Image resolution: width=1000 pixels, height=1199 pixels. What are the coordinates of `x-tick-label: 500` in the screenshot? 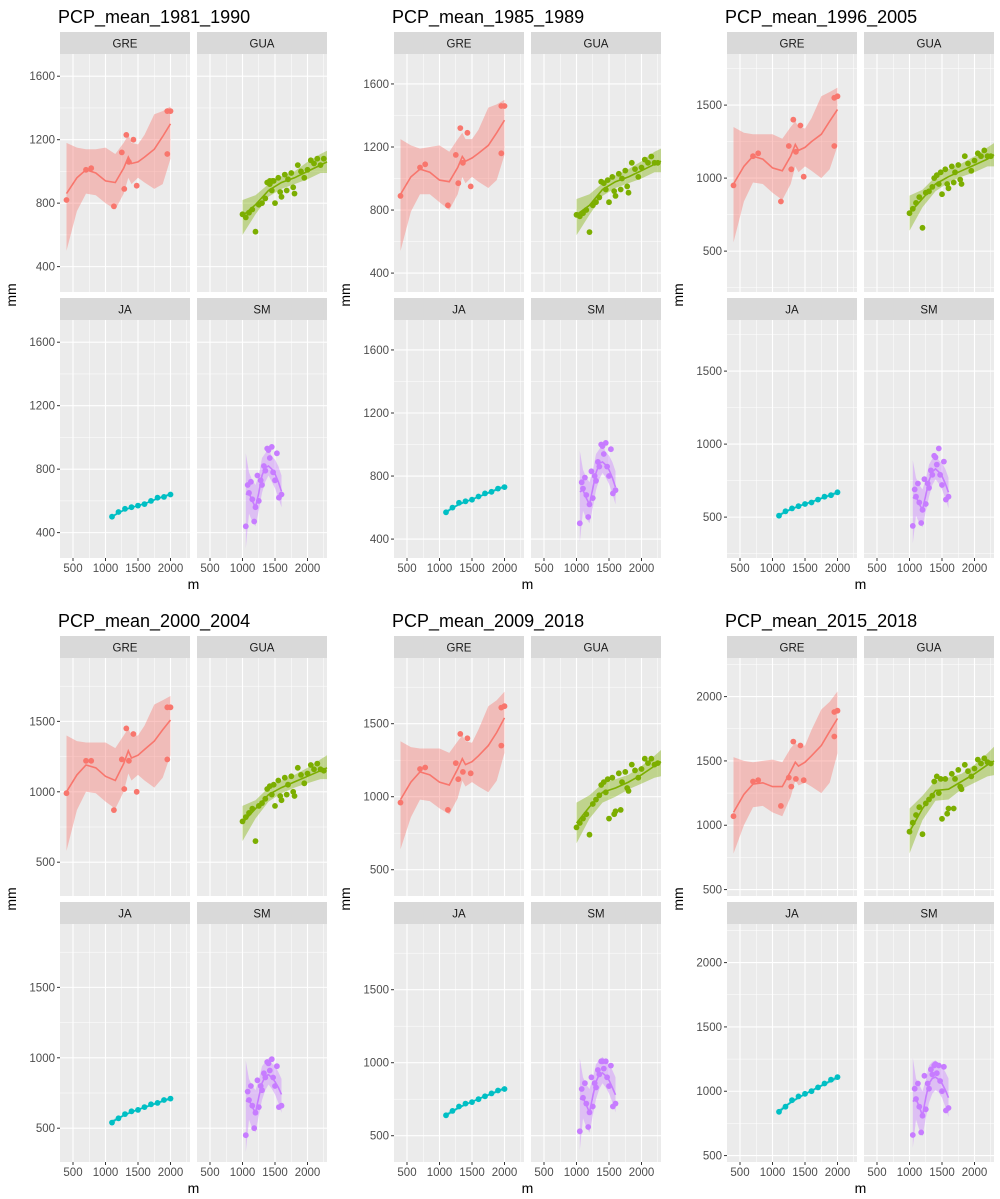 It's located at (876, 569).